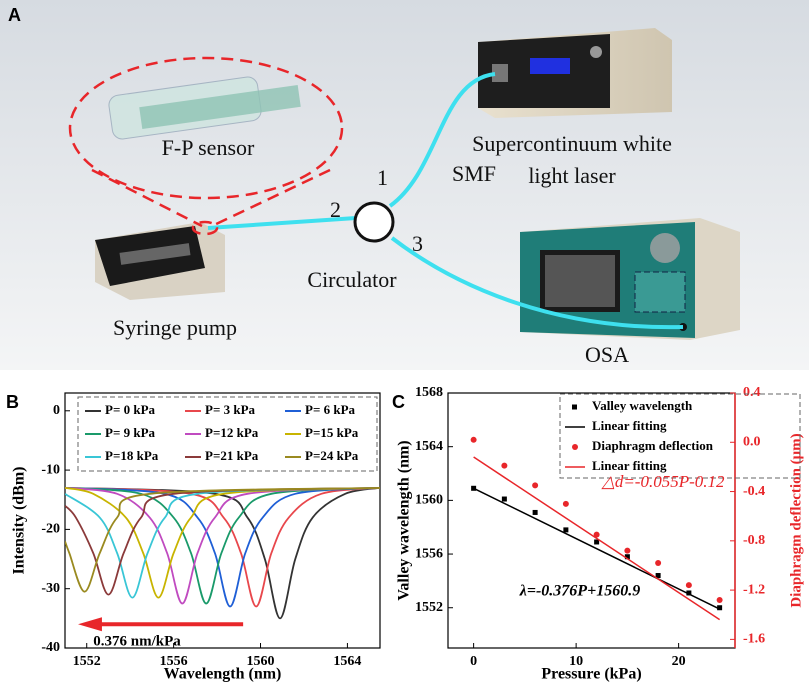 The image size is (809, 684). Describe the element at coordinates (653, 445) in the screenshot. I see `legend-label: Diaphragm deflection` at that location.